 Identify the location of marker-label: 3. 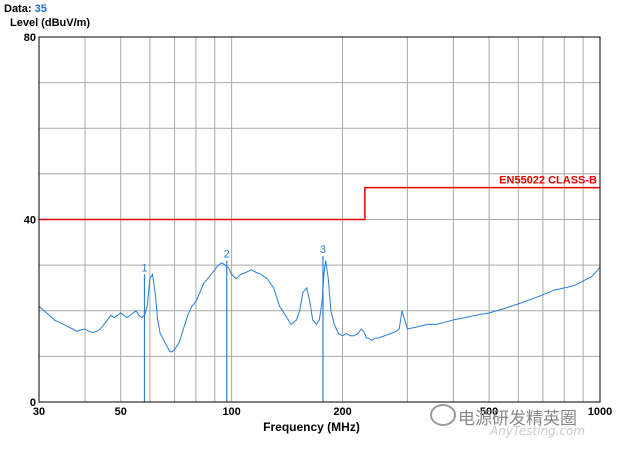
(323, 250).